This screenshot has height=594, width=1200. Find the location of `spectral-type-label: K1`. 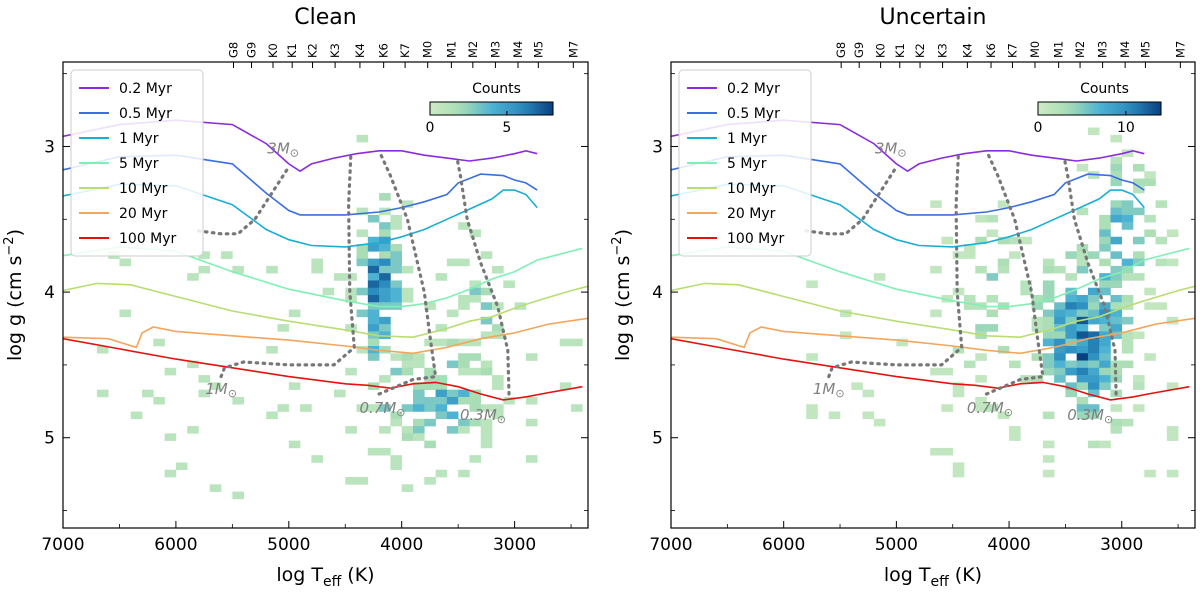

spectral-type-label: K1 is located at coordinates (292, 50).